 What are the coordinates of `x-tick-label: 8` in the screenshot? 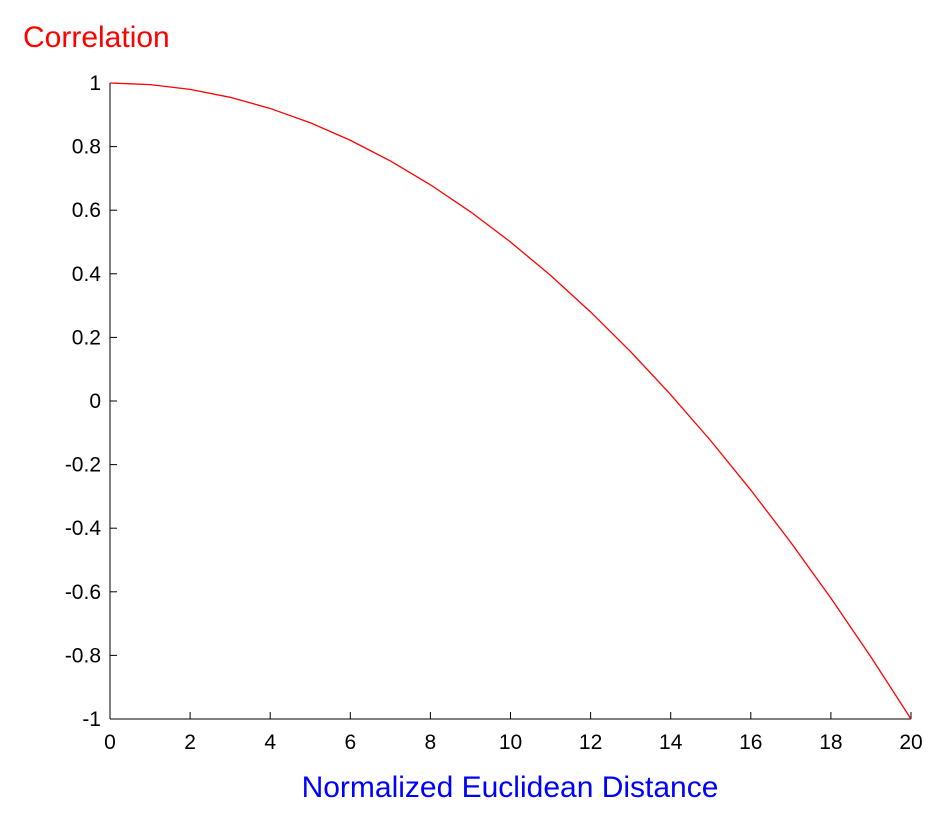 It's located at (431, 742).